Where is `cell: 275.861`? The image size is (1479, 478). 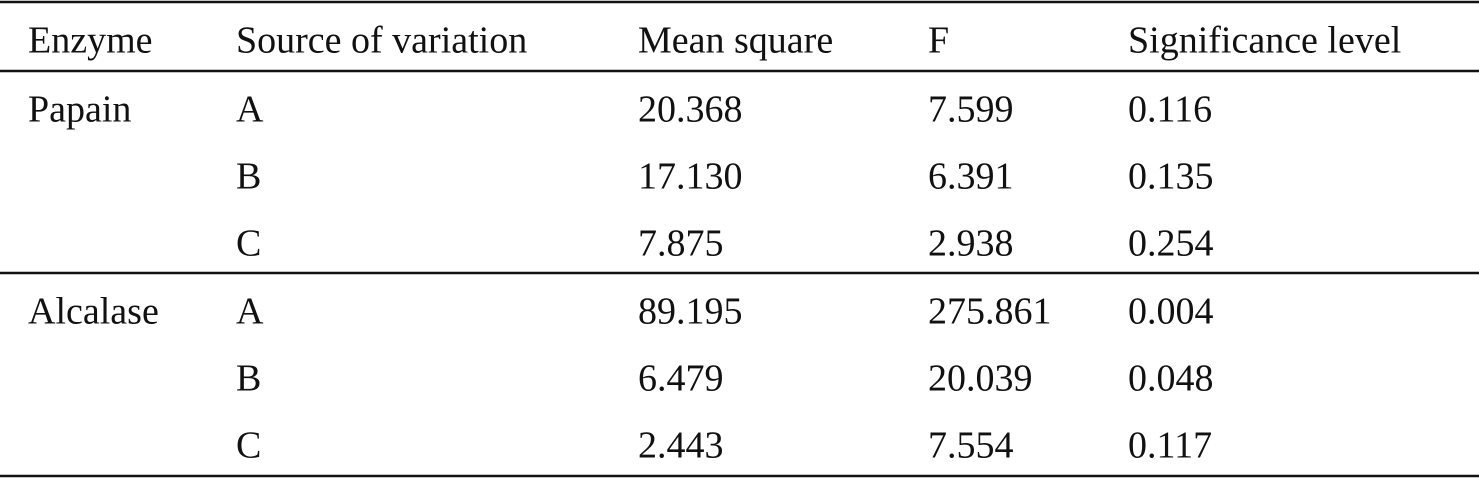
cell: 275.861 is located at coordinates (990, 312).